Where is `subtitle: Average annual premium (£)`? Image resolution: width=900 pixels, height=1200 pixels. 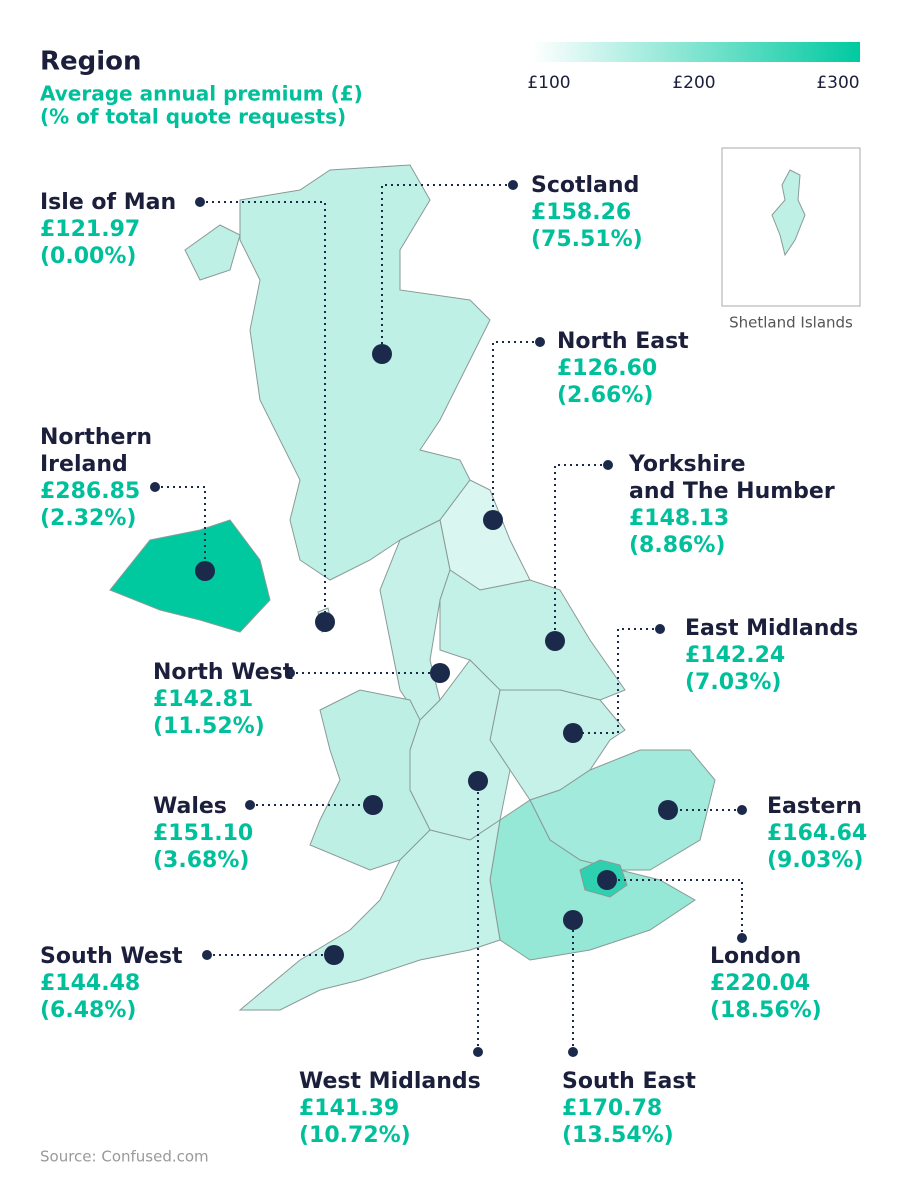
subtitle: Average annual premium (£) is located at coordinates (201, 94).